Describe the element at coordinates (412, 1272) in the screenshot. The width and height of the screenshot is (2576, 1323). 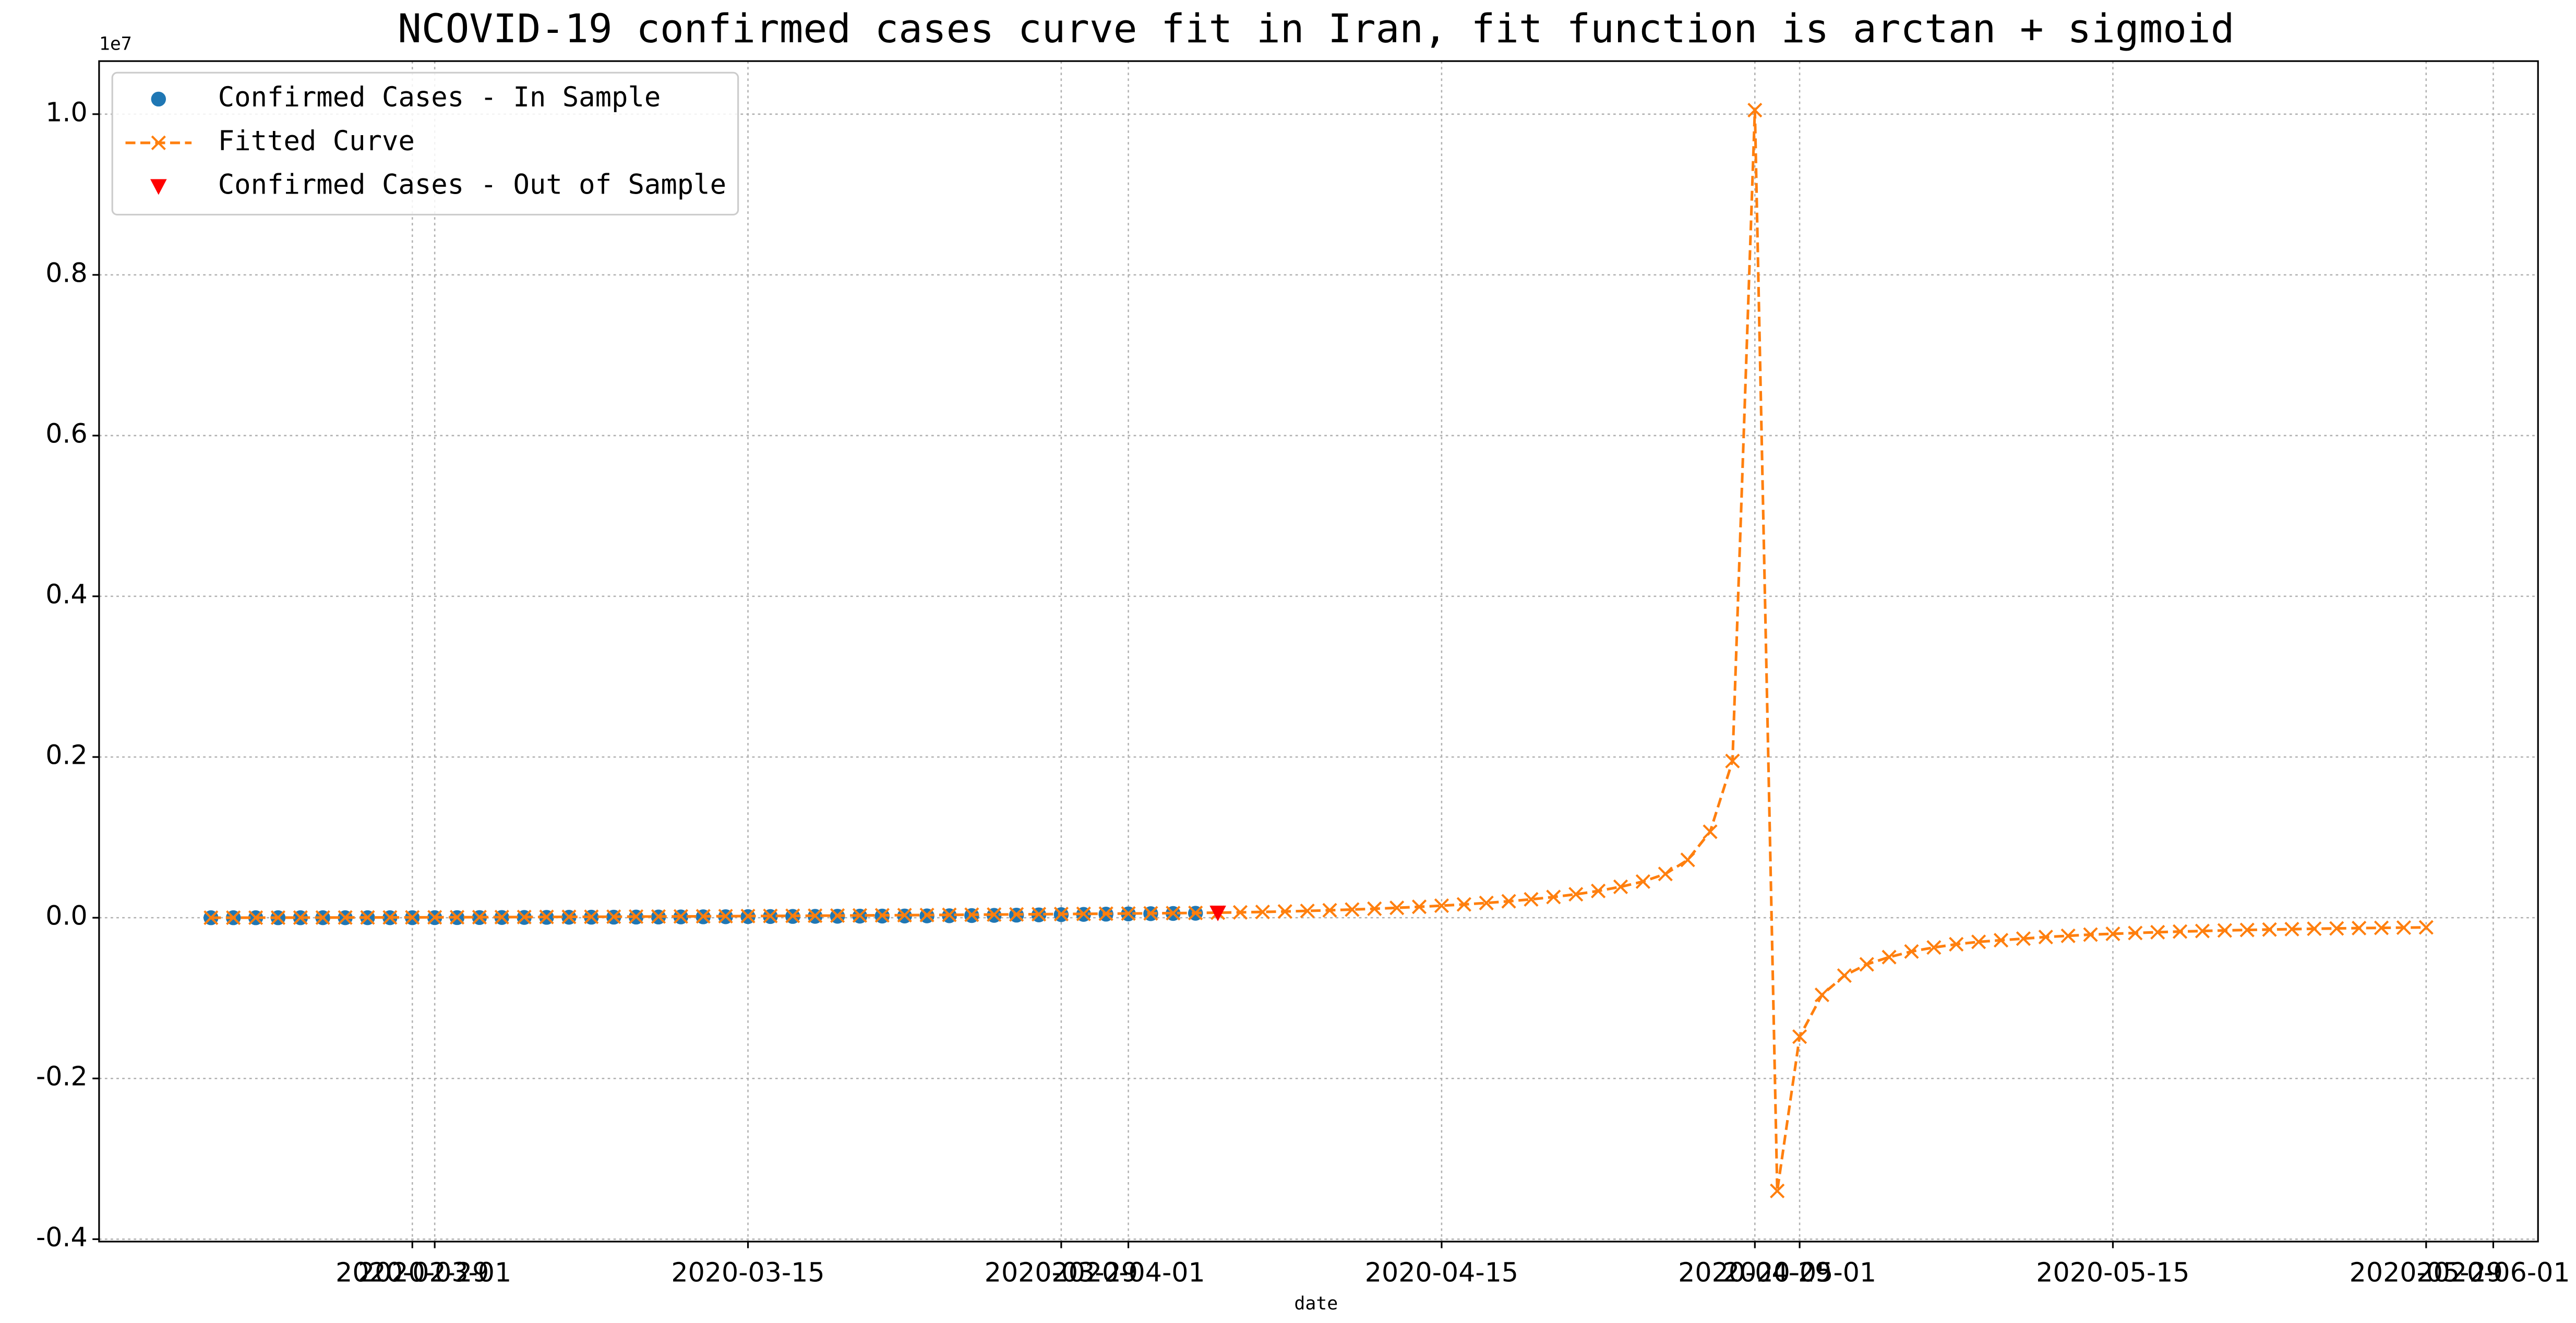
I see `x-tick-label: 2020-02-29` at that location.